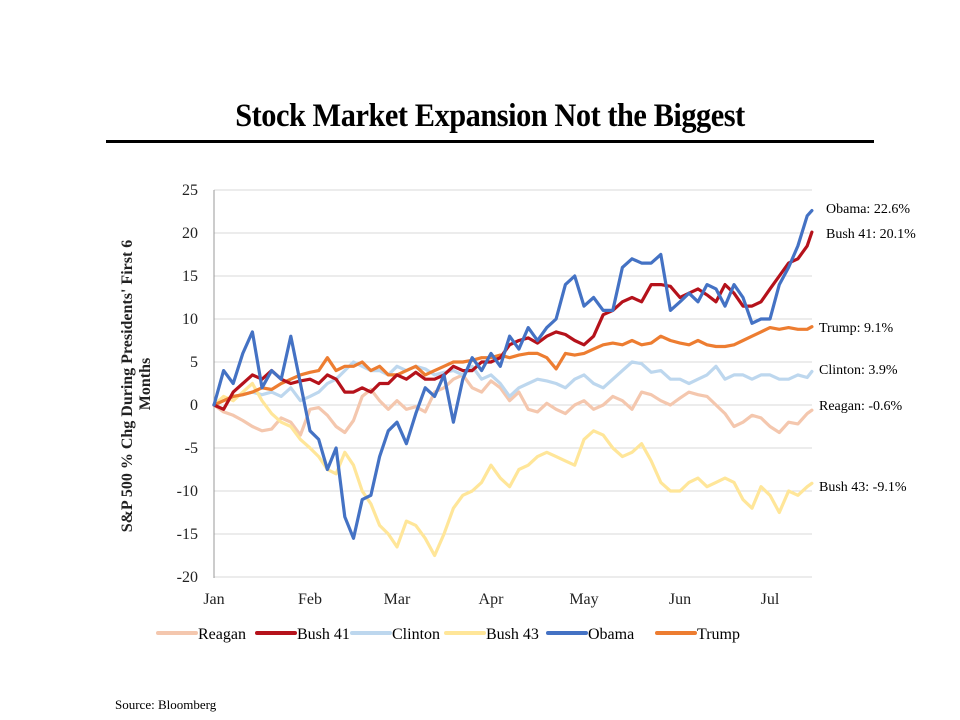 This screenshot has height=720, width=960. I want to click on end-label-trump: Trump: 9.1%, so click(856, 328).